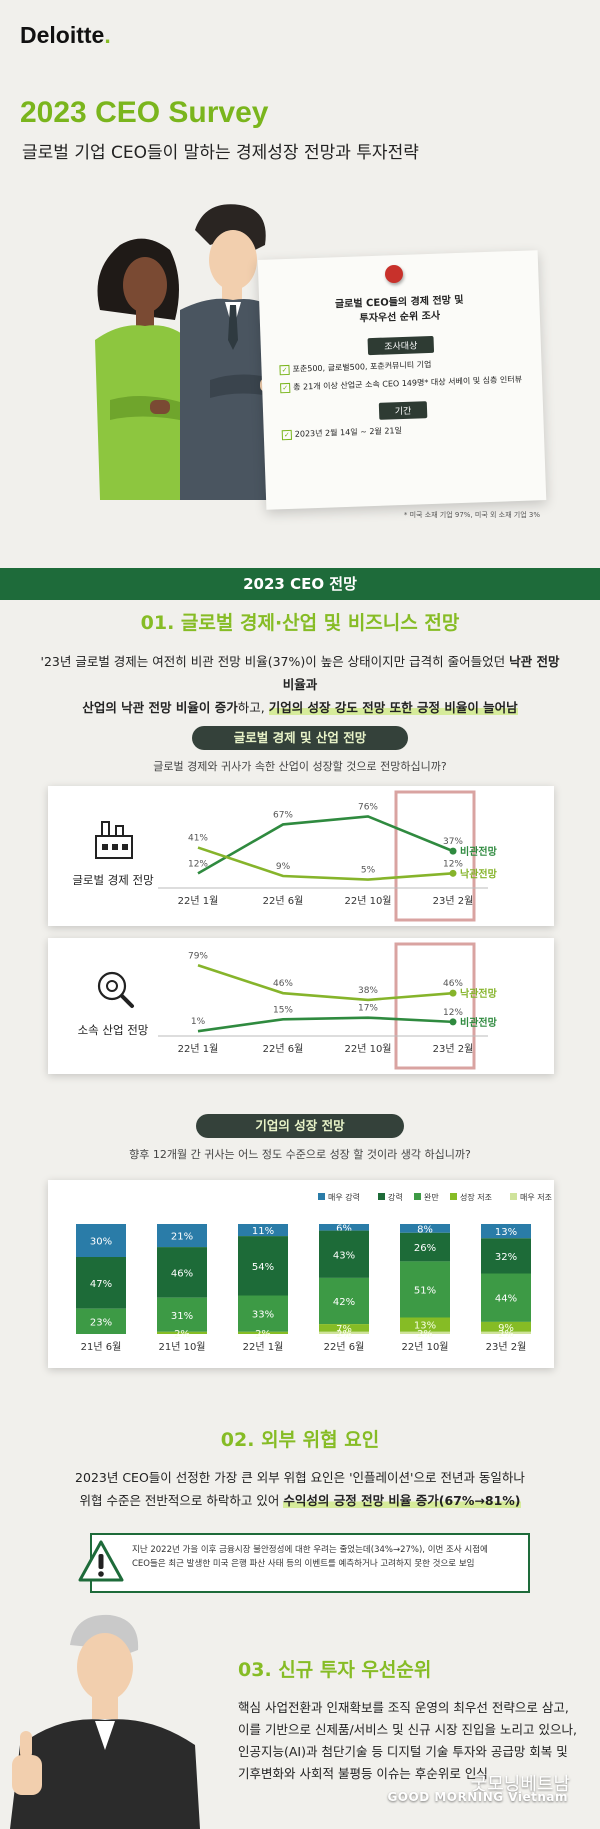 Image resolution: width=600 pixels, height=1829 pixels. I want to click on legend-label: 매우 저조, so click(536, 1197).